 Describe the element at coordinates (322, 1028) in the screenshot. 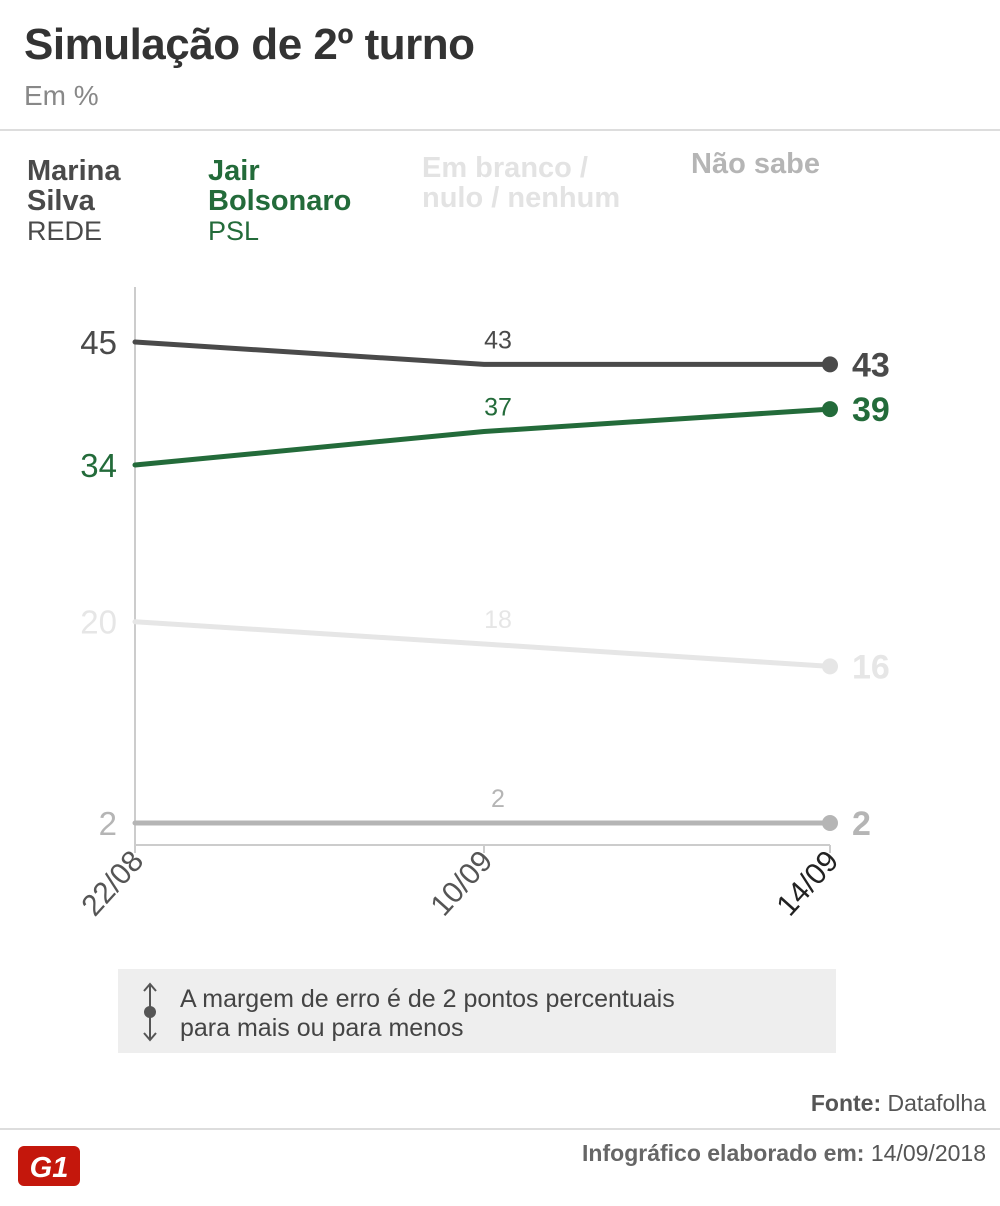

I see `margin-note-line2: para mais ou para menos` at that location.